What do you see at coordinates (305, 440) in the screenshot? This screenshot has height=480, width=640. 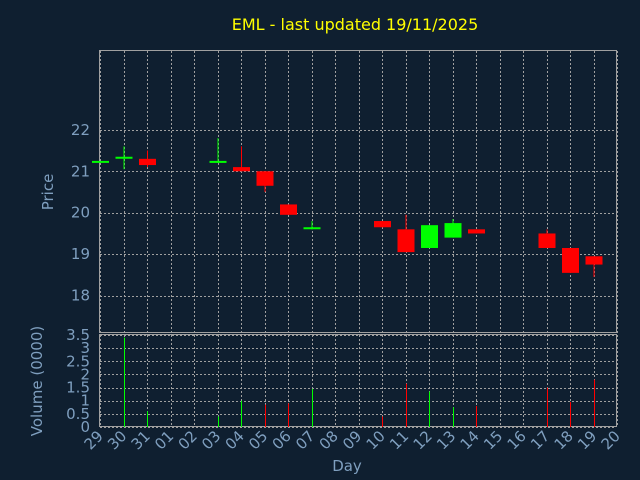 I see `day-tick-label: 07` at bounding box center [305, 440].